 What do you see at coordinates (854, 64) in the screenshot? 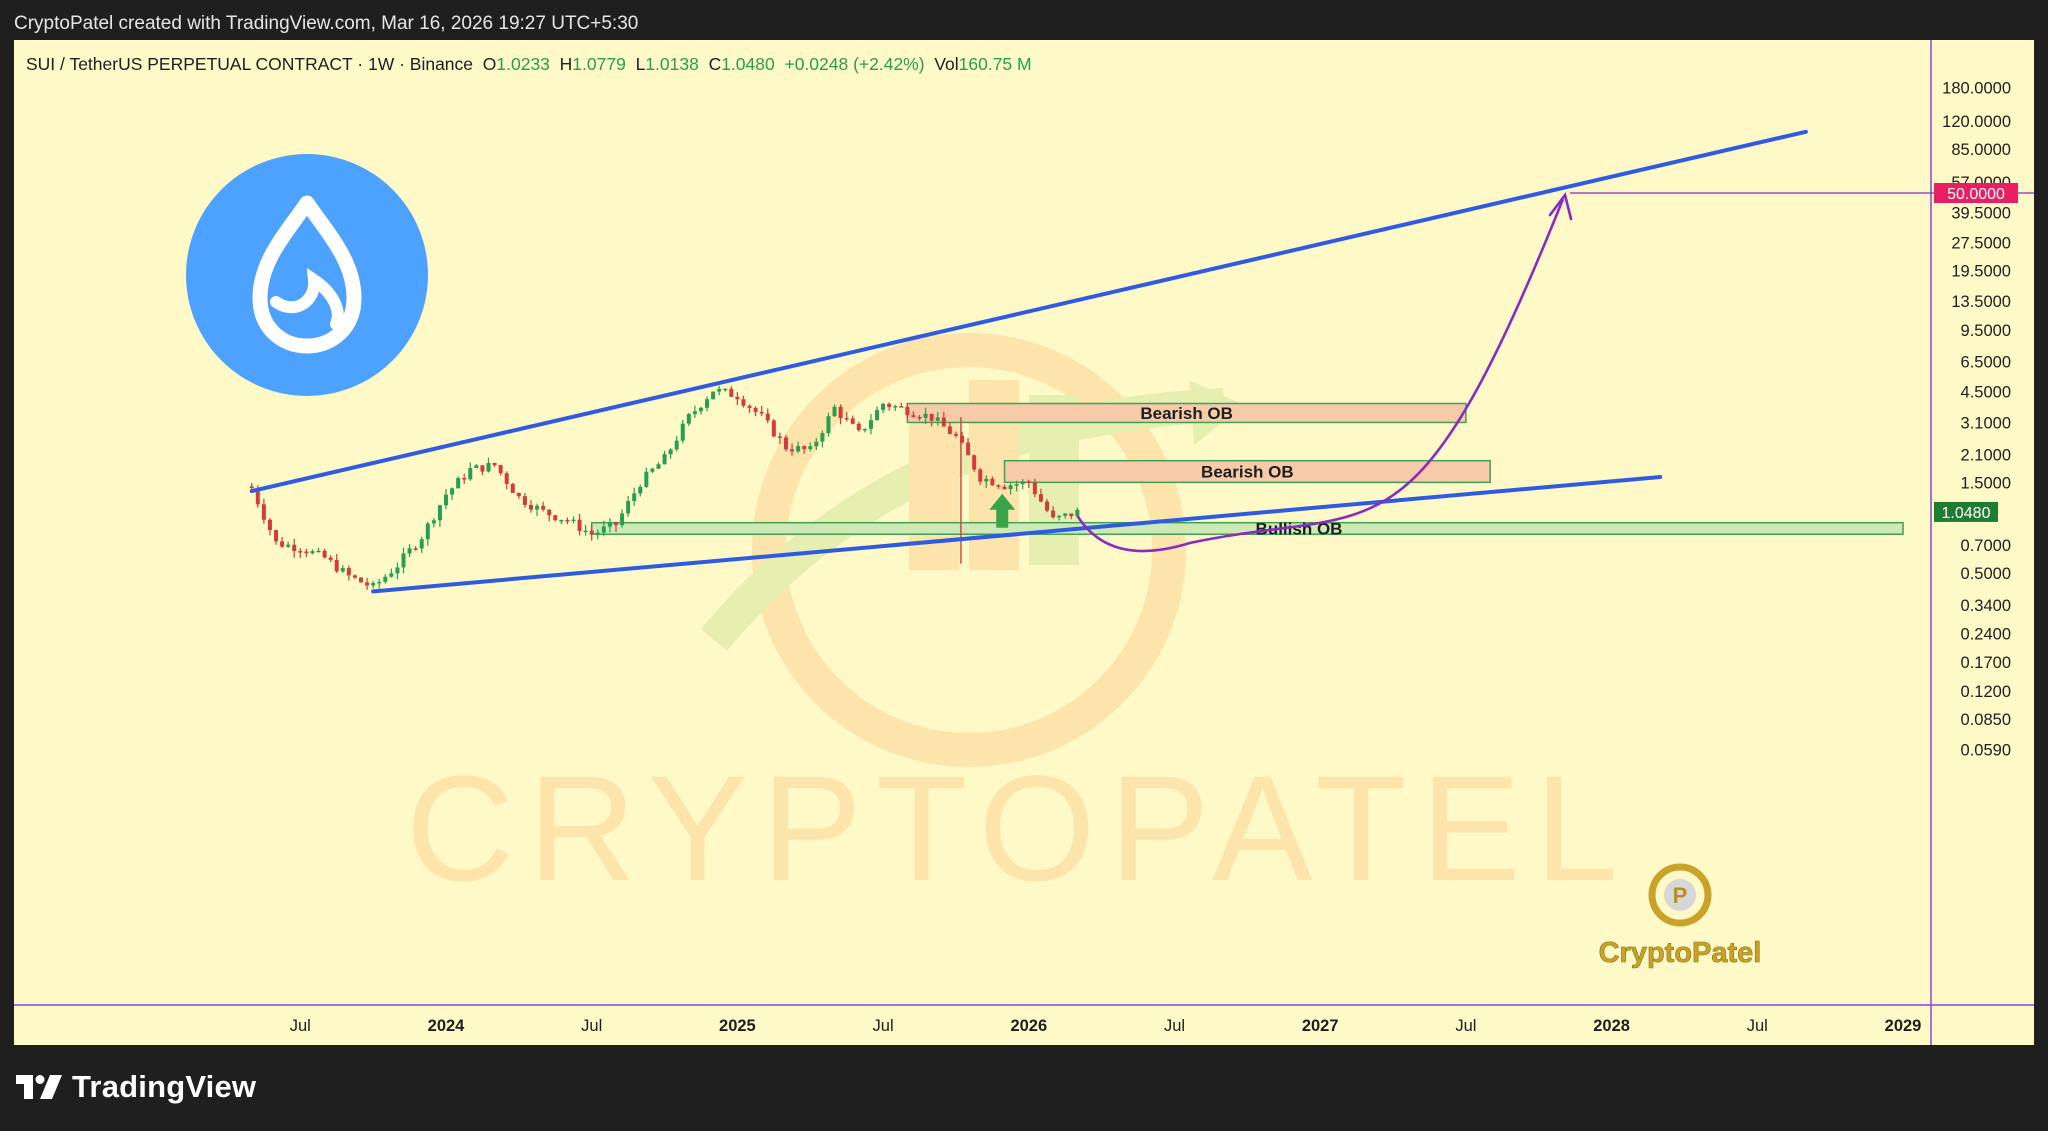
I see `change-value: +0.0248 (+2.42%)` at bounding box center [854, 64].